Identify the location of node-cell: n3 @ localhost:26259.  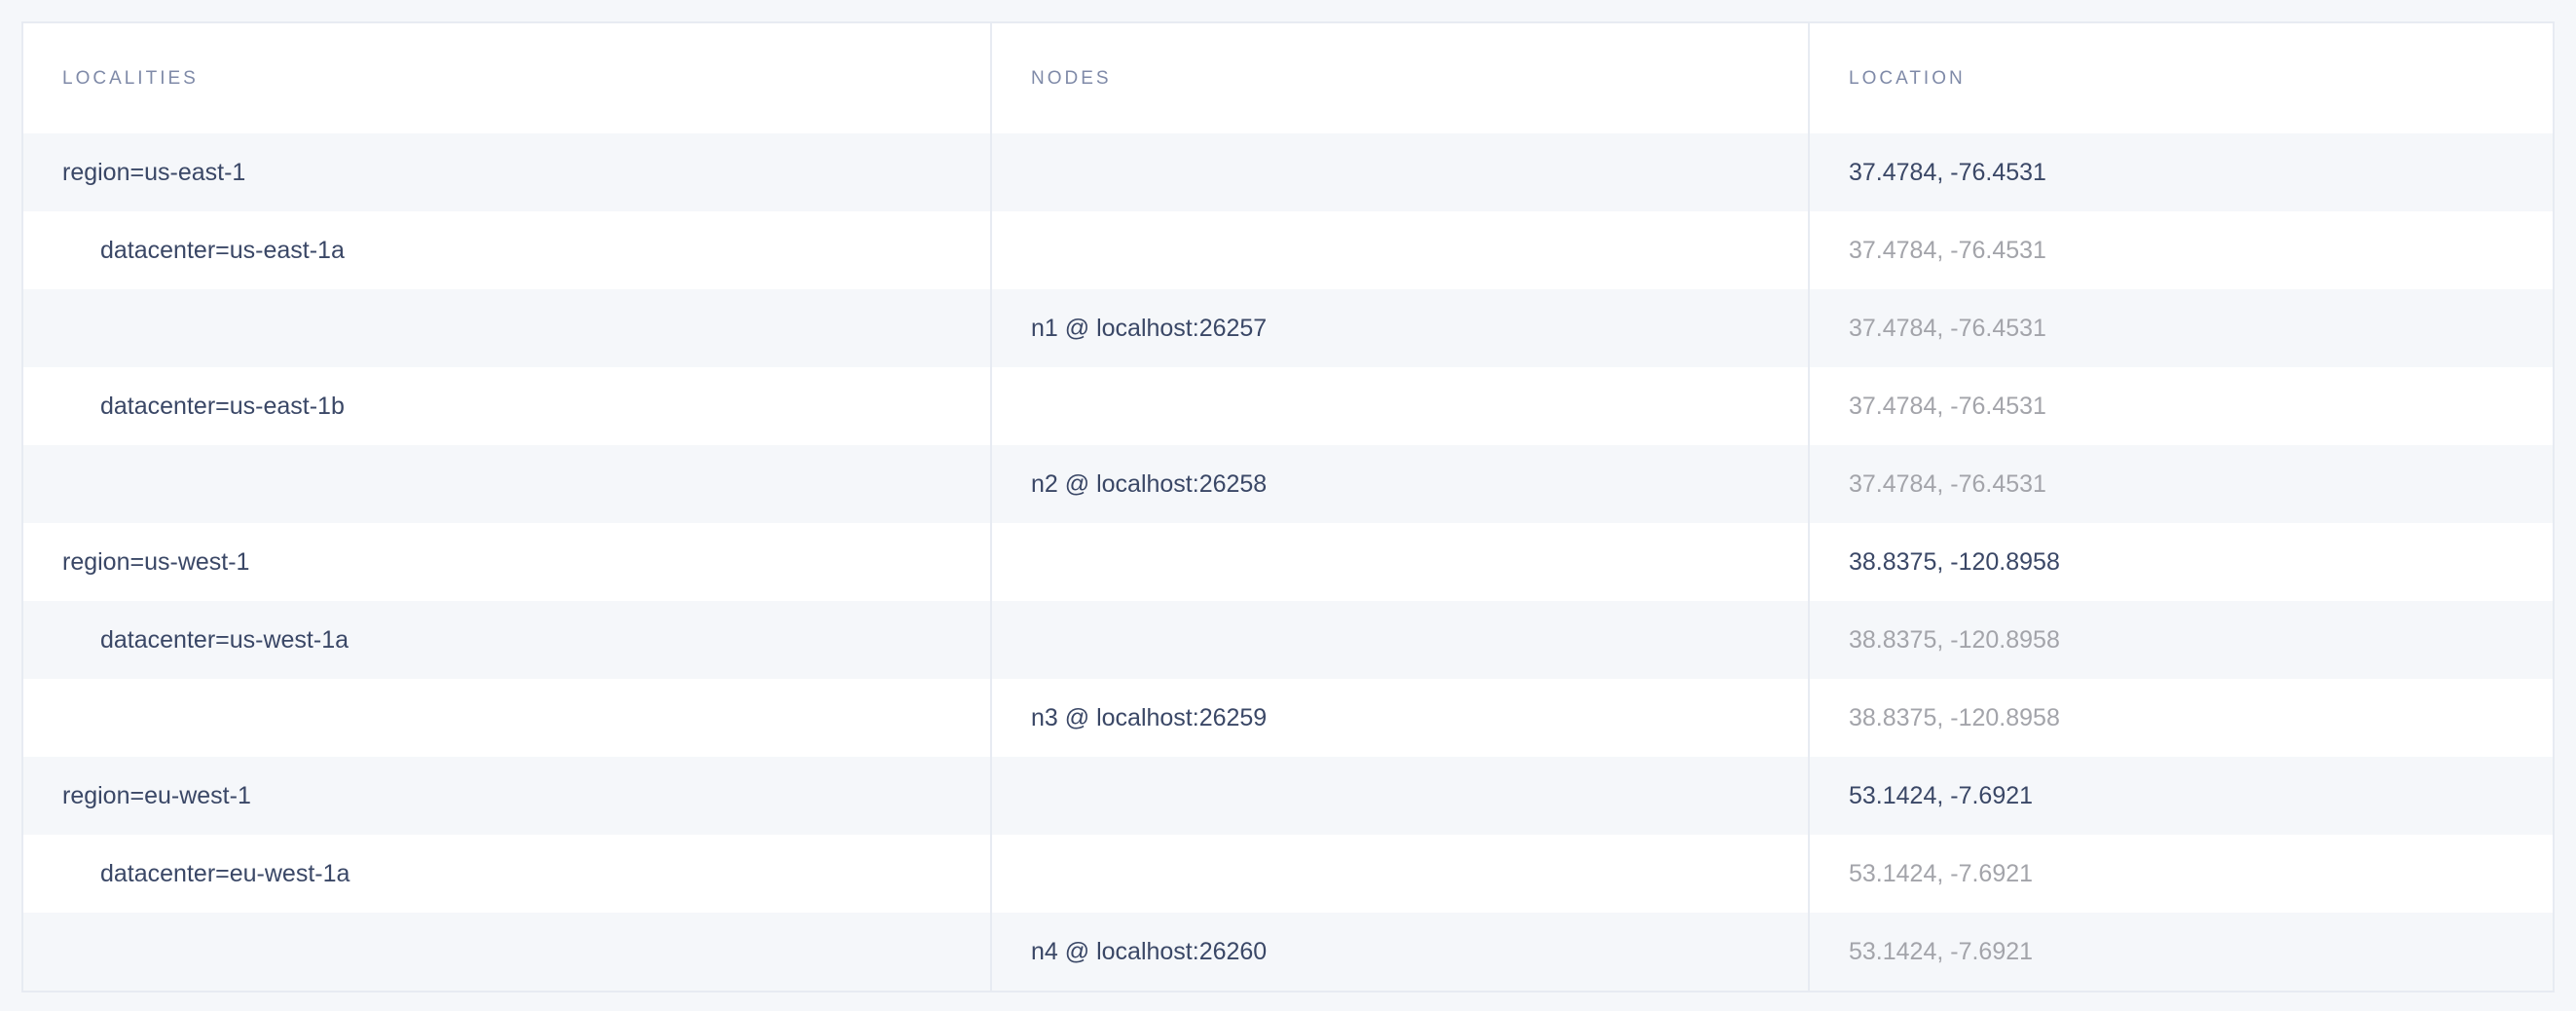
(1401, 718).